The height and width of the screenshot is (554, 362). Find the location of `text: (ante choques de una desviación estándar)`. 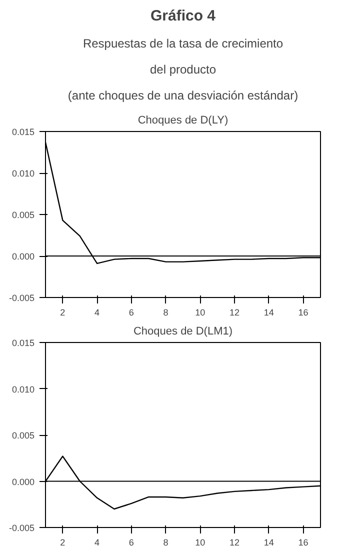

text: (ante choques de una desviación estándar) is located at coordinates (183, 95).